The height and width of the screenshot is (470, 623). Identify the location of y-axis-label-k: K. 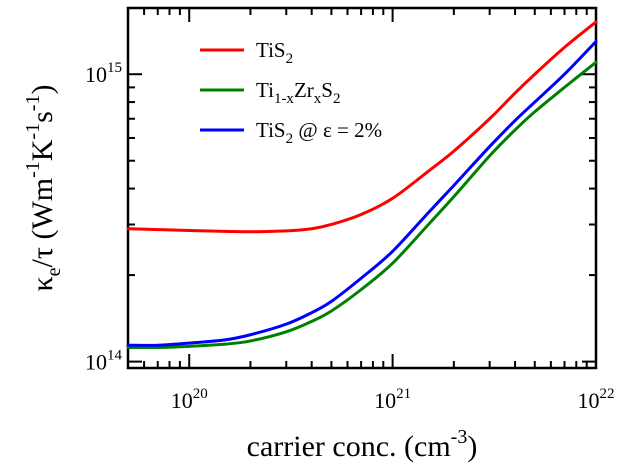
(42, 150).